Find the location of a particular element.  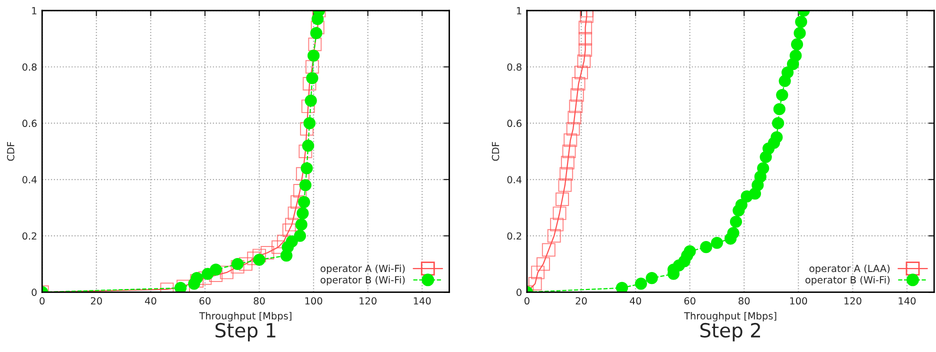

legend-label: operator B (Wi-Fi) is located at coordinates (847, 281).